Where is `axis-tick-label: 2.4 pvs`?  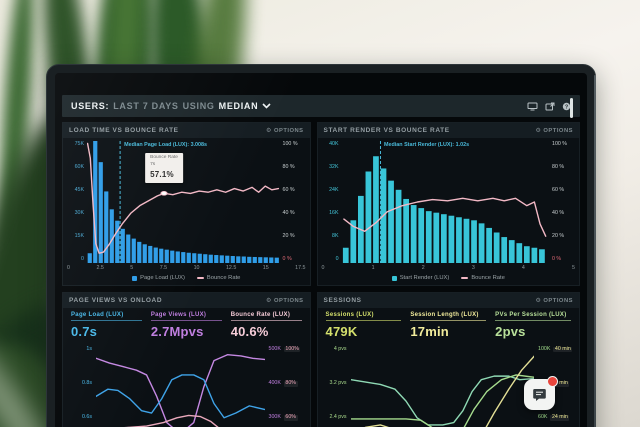 axis-tick-label: 2.4 pvs is located at coordinates (338, 417).